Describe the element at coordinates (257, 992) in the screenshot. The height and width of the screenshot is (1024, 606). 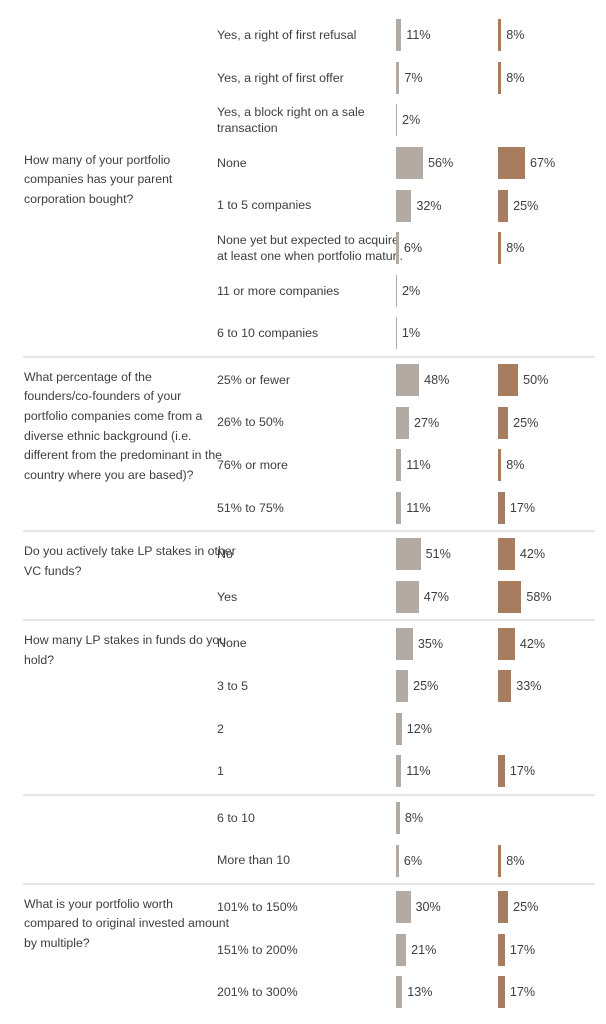
I see `answer-label: 201% to 300%` at that location.